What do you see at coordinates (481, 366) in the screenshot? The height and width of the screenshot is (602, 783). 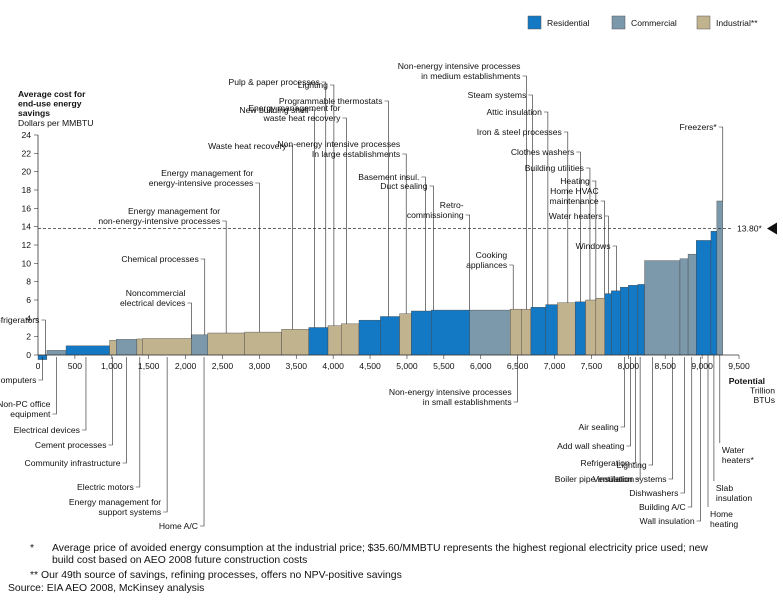 I see `x-tick-label: 6,000` at bounding box center [481, 366].